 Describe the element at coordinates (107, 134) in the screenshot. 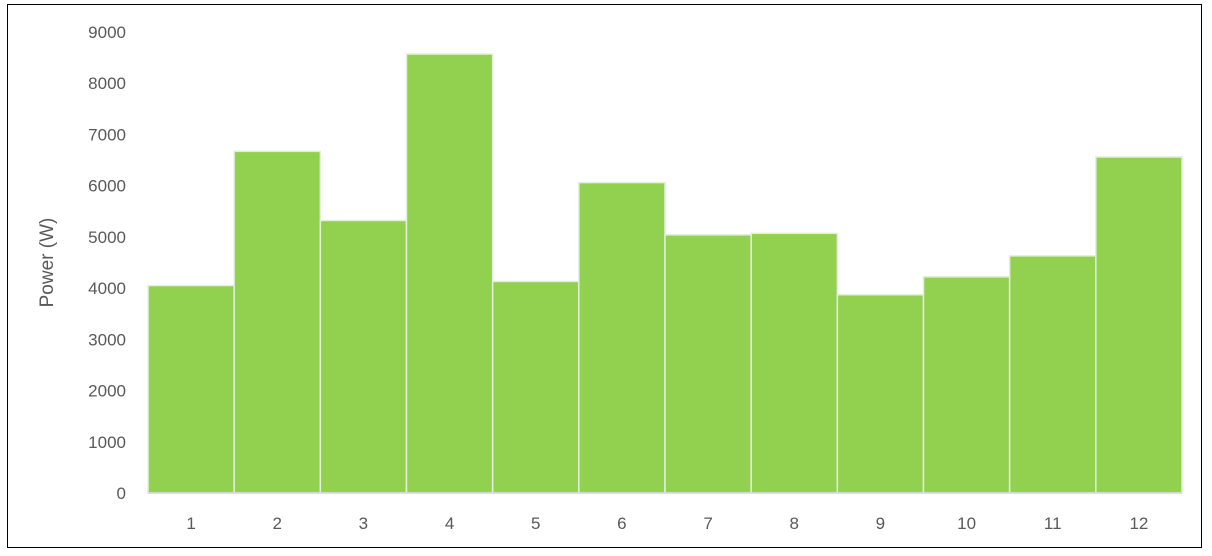

I see `y-tick-label: 7000` at that location.